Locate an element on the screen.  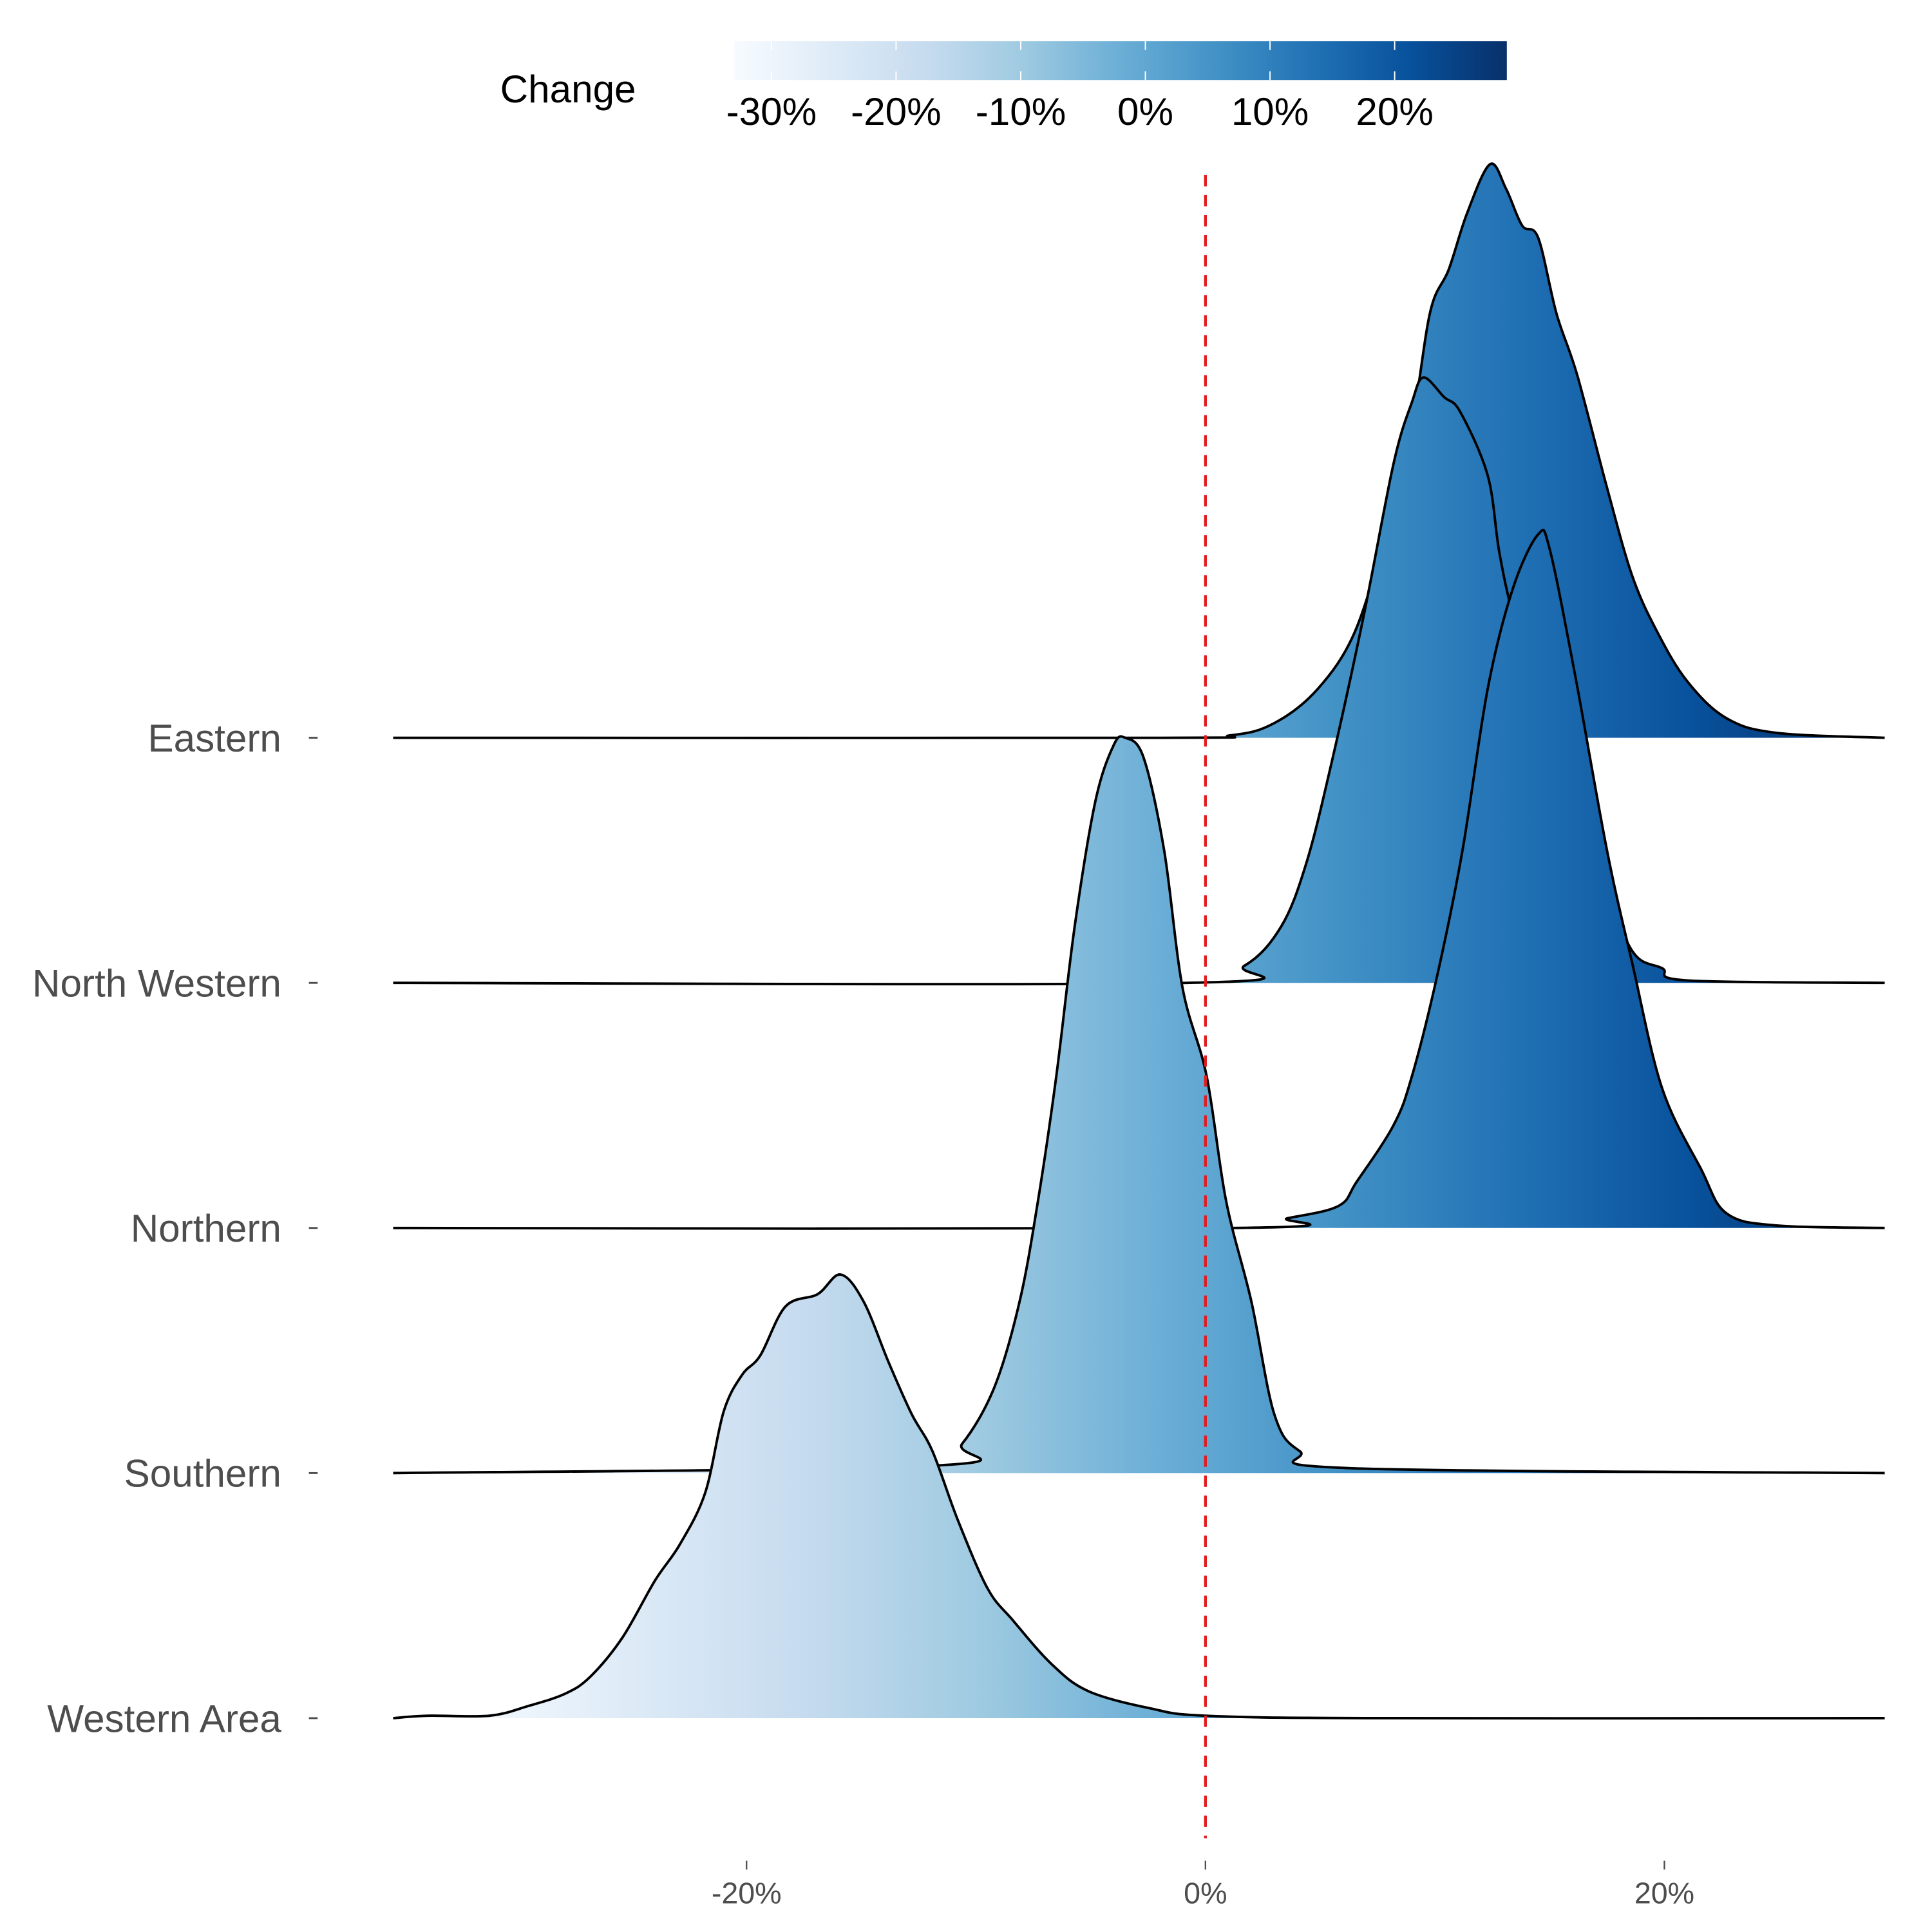
legend-colorbar is located at coordinates (1121, 60).